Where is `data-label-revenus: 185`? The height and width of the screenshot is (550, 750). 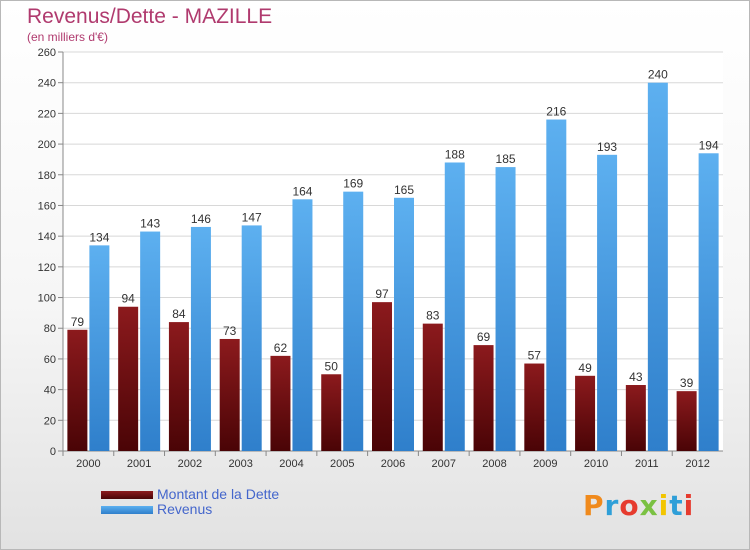
data-label-revenus: 185 is located at coordinates (506, 159).